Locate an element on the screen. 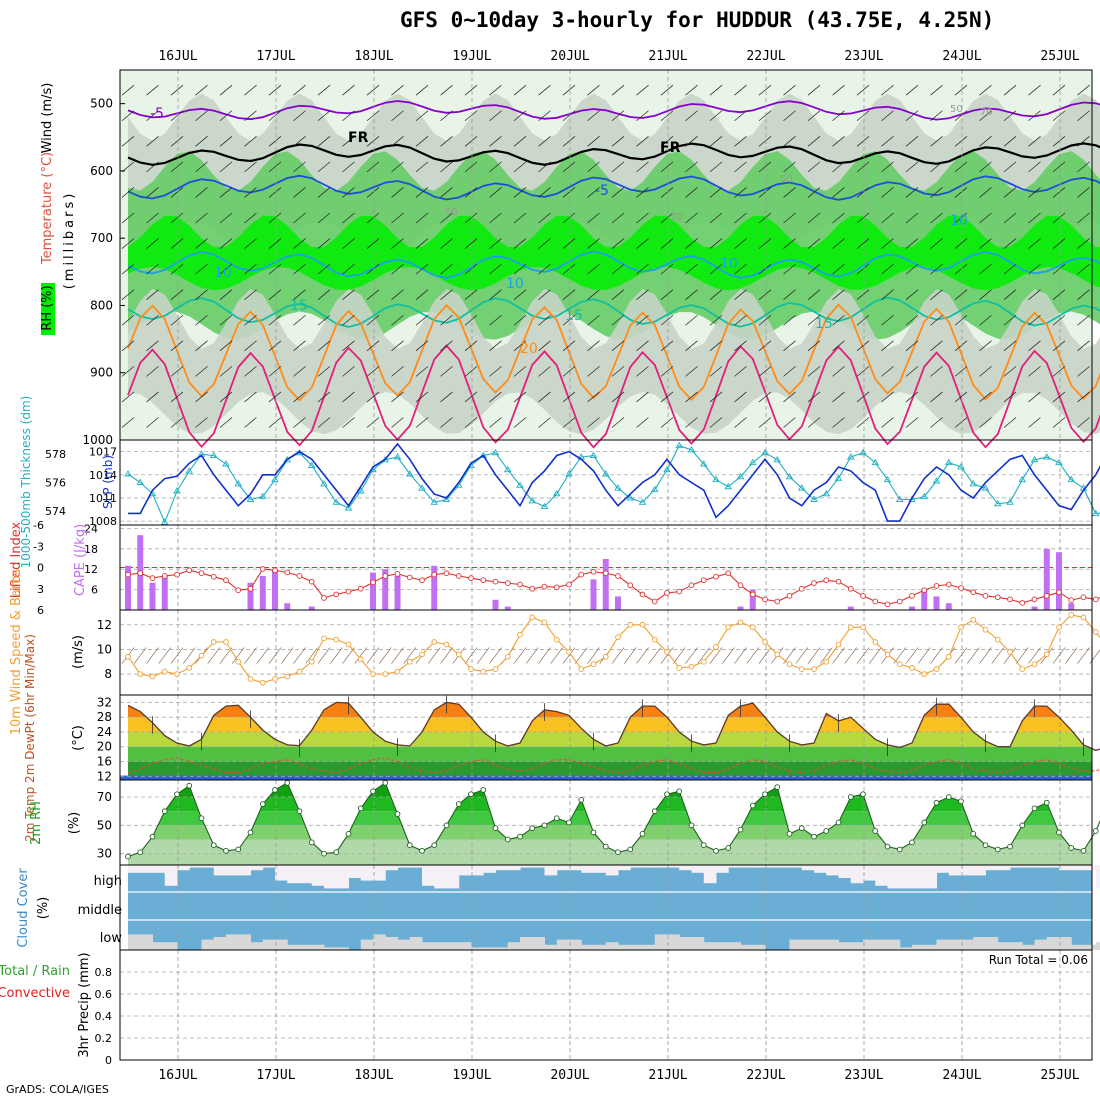 The height and width of the screenshot is (1100, 1100). temp-unit-label: (°C) is located at coordinates (78, 738).